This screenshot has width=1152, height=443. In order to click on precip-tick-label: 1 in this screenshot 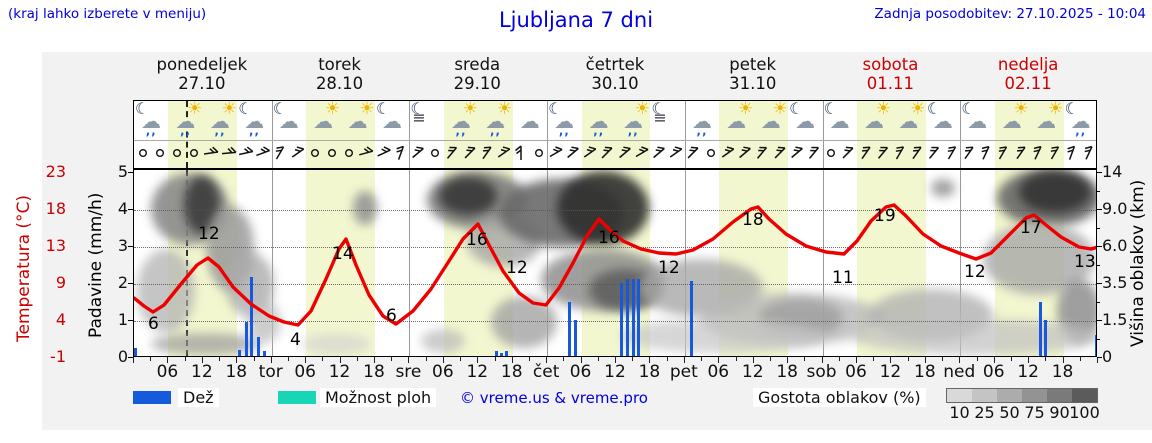, I will do `click(122, 319)`.